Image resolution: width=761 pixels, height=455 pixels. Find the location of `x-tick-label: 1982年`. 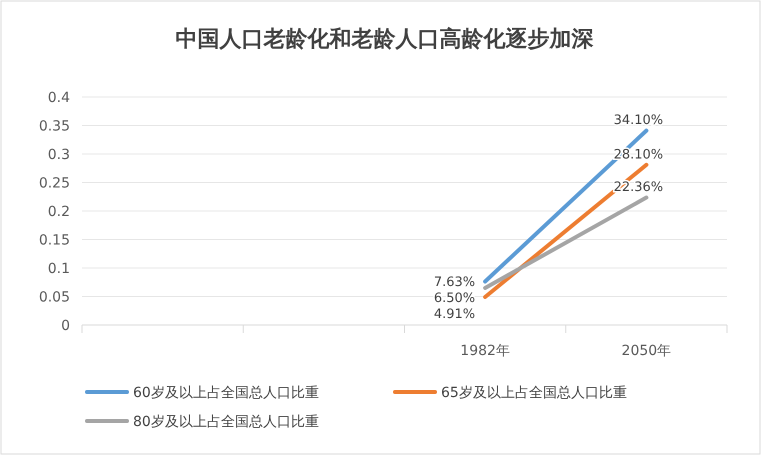

x-tick-label: 1982年 is located at coordinates (485, 351).